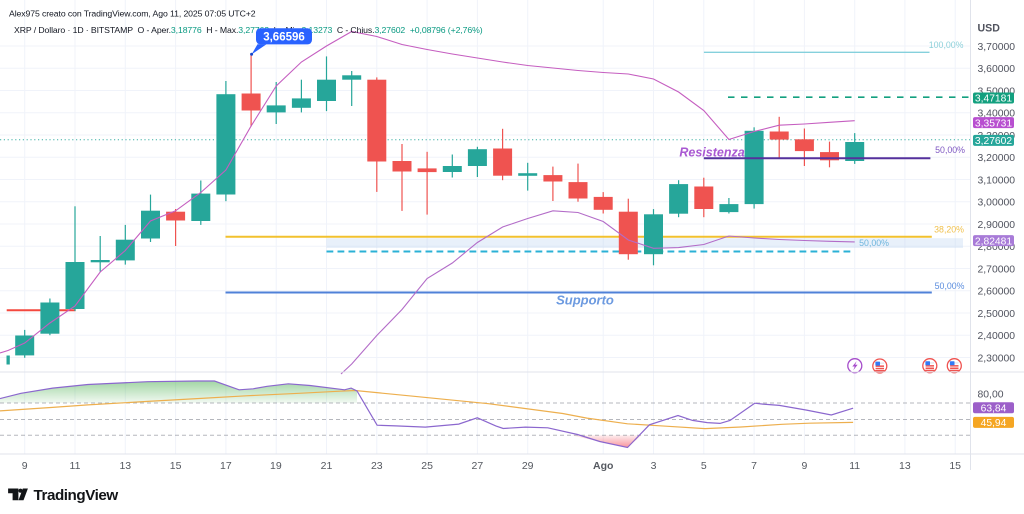  Describe the element at coordinates (585, 300) in the screenshot. I see `svg-text: Supporto` at that location.